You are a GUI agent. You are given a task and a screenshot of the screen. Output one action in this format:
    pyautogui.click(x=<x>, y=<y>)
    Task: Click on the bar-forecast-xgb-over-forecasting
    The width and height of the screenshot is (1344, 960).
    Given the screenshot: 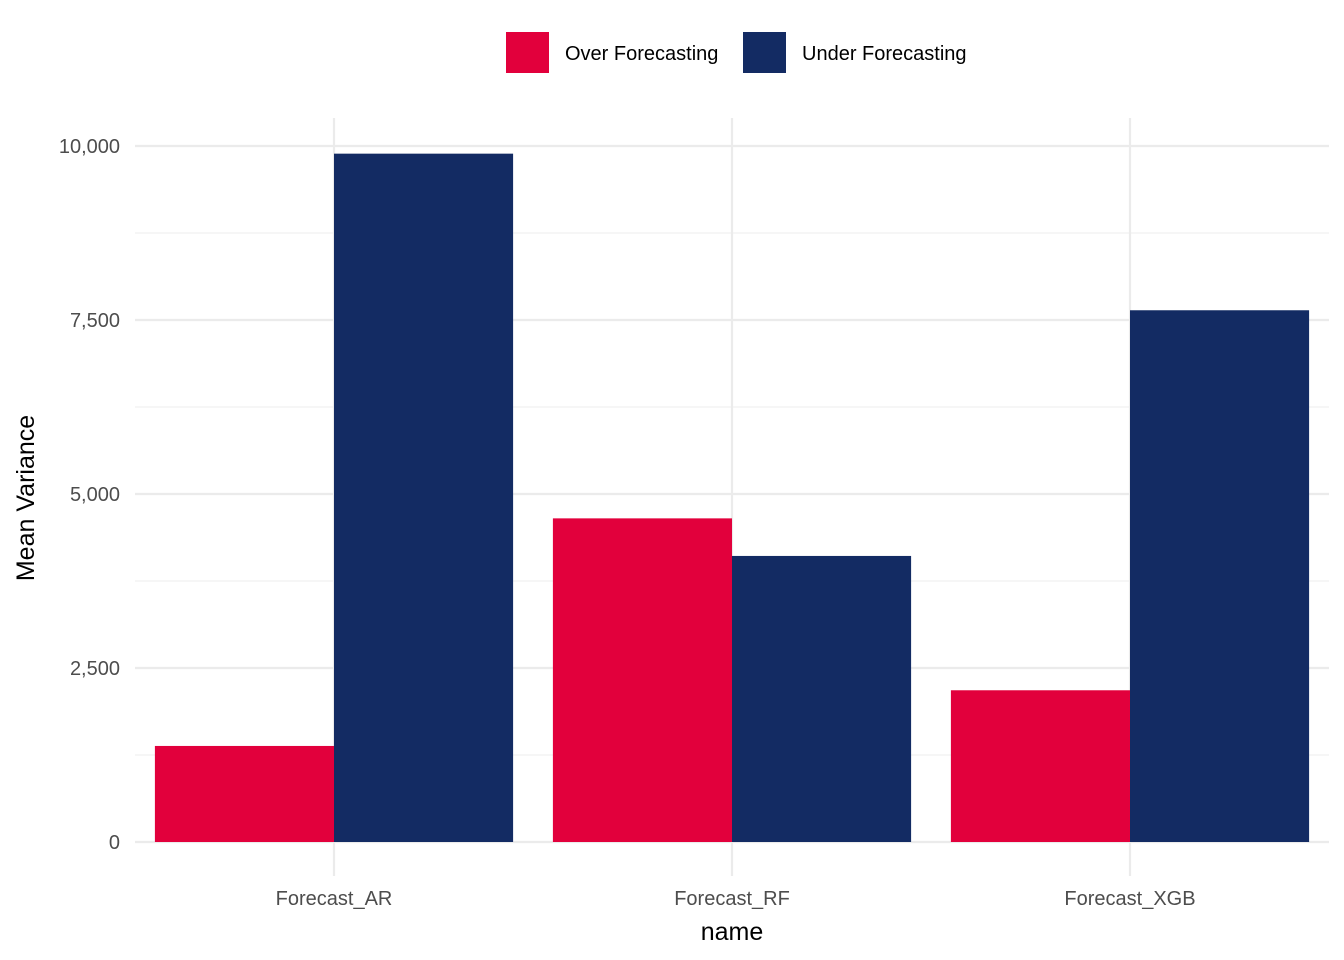 What is the action you would take?
    pyautogui.click(x=1040, y=766)
    